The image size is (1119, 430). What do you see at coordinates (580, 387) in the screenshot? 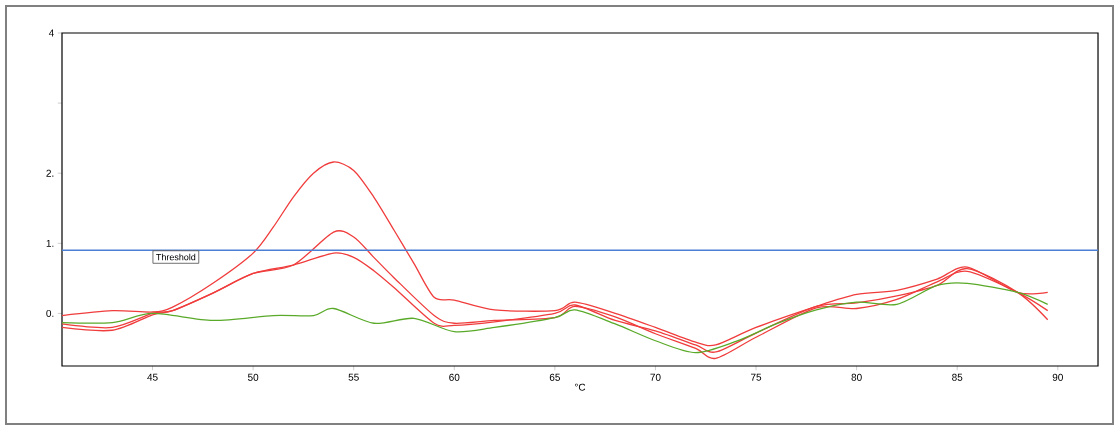
I see `x-axis-title: °C` at bounding box center [580, 387].